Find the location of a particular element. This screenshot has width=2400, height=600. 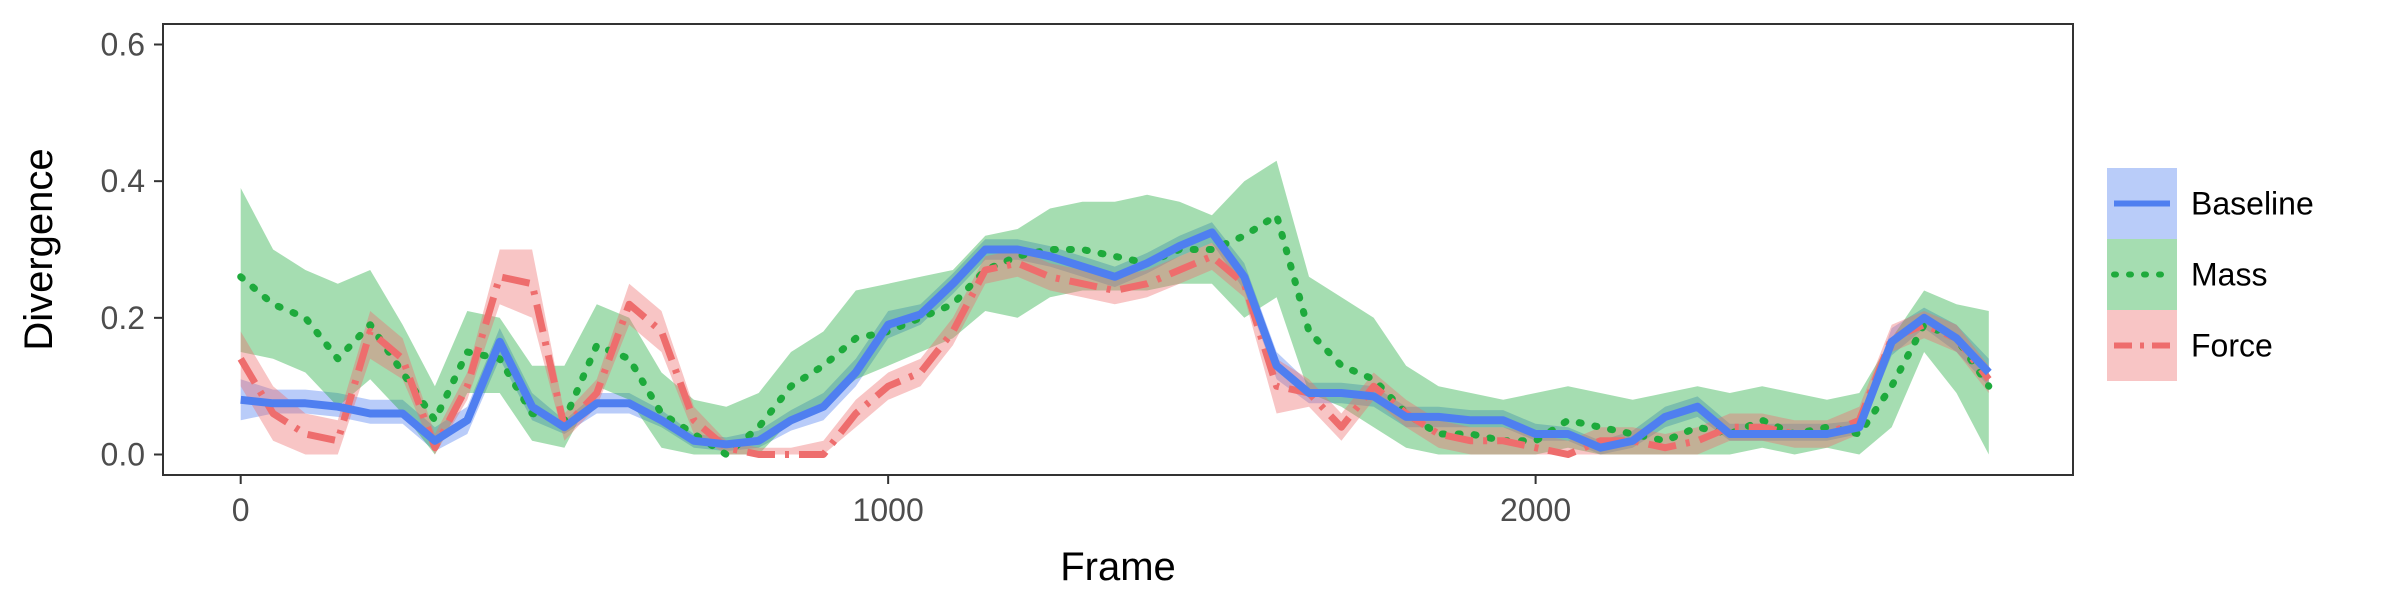

y-tick-label: 0.6 is located at coordinates (123, 45).